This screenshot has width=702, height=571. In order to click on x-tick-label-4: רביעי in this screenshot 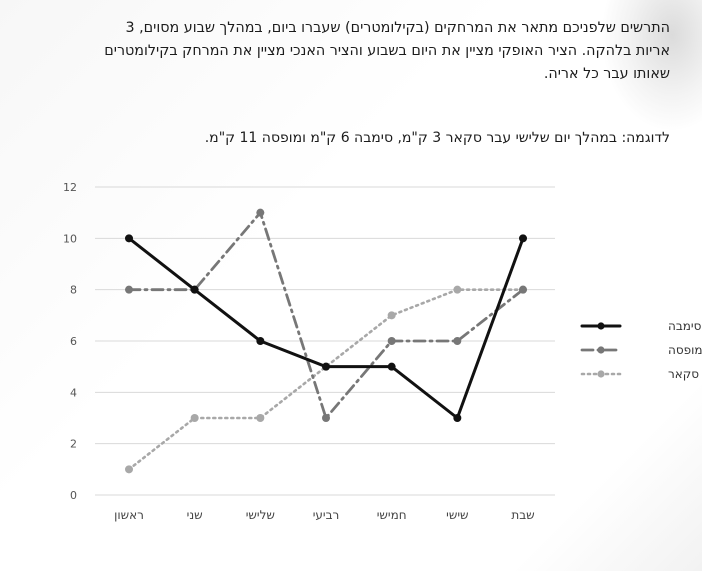, I will do `click(326, 515)`.